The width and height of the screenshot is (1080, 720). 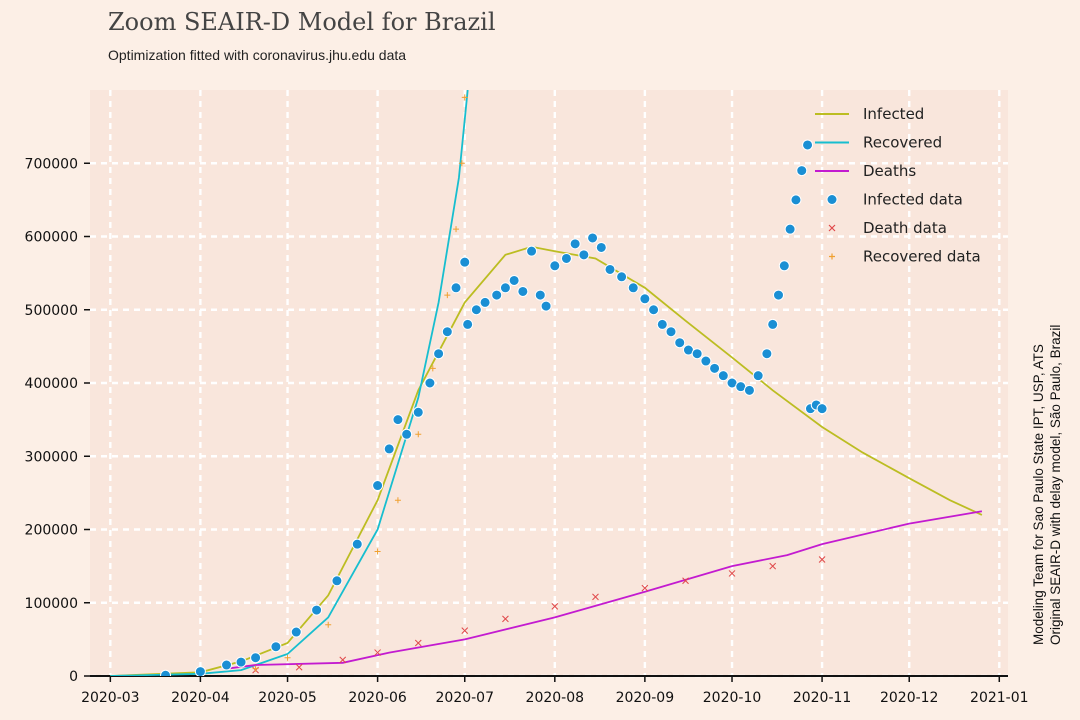 What do you see at coordinates (645, 698) in the screenshot?
I see `x-tick-label: 2020-09` at bounding box center [645, 698].